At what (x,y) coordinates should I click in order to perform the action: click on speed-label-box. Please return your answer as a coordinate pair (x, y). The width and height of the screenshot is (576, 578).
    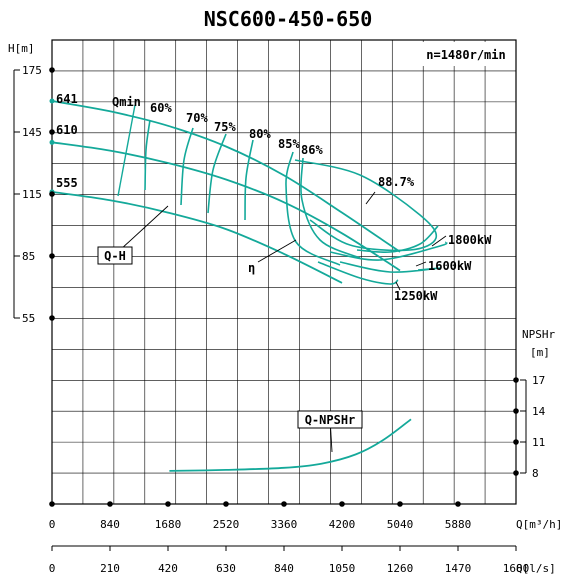
    Looking at the image, I should click on (466, 54).